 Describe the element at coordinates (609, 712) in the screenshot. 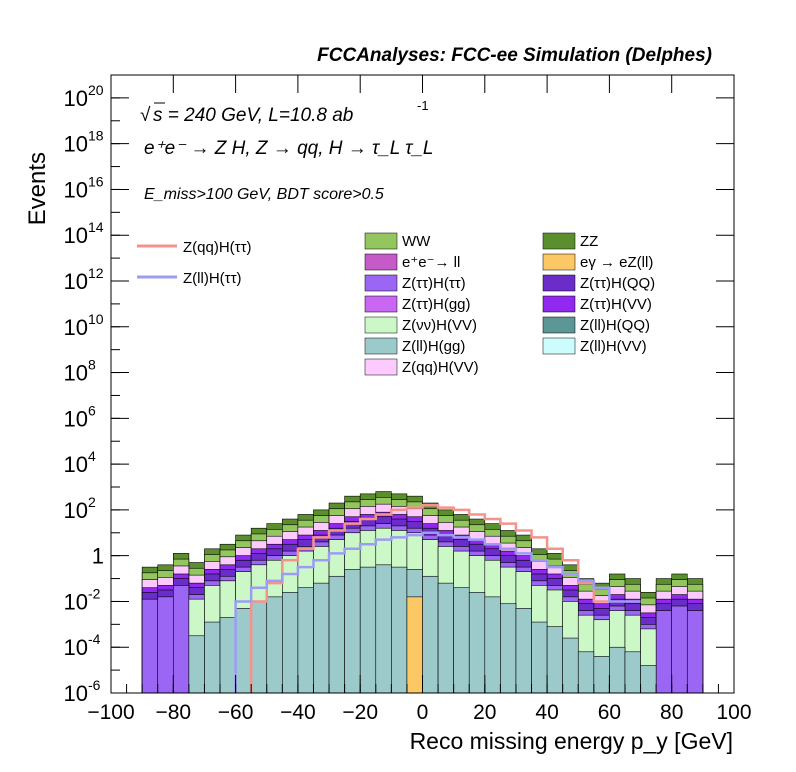

I see `x-tick-label: 60` at that location.